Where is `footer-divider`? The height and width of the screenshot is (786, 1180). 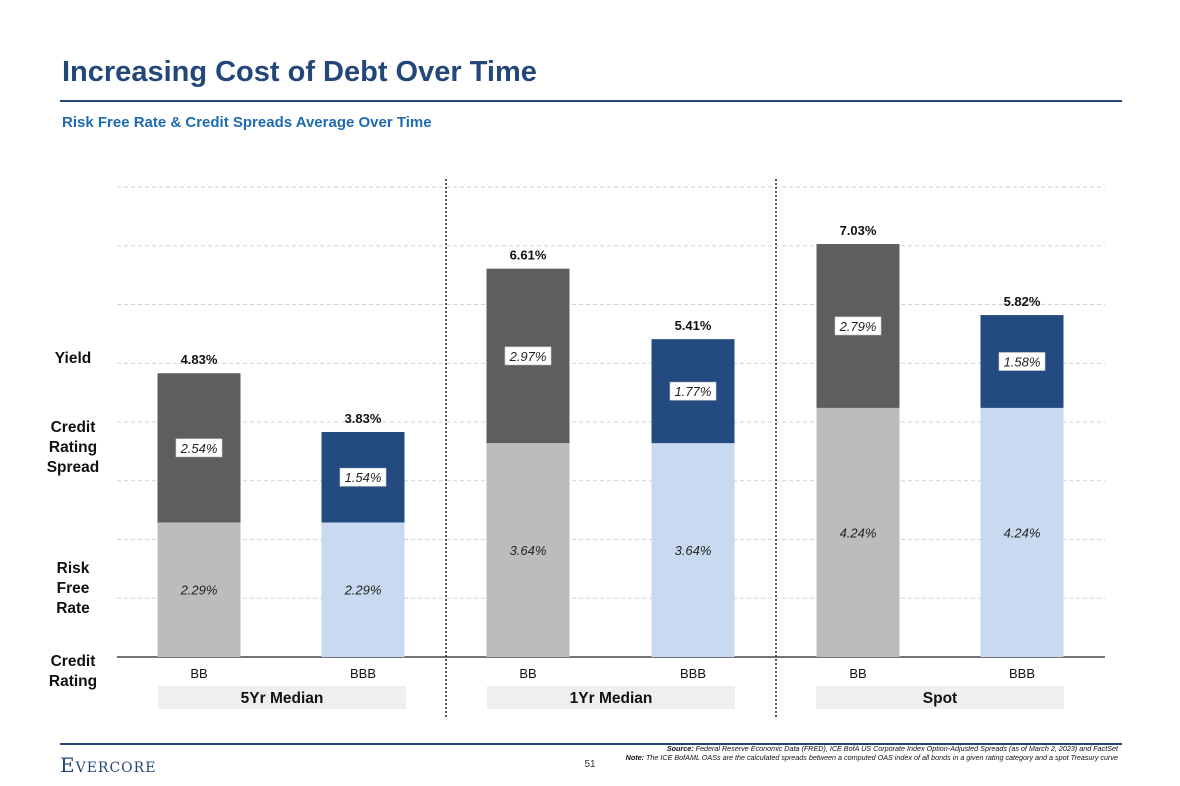 footer-divider is located at coordinates (591, 744).